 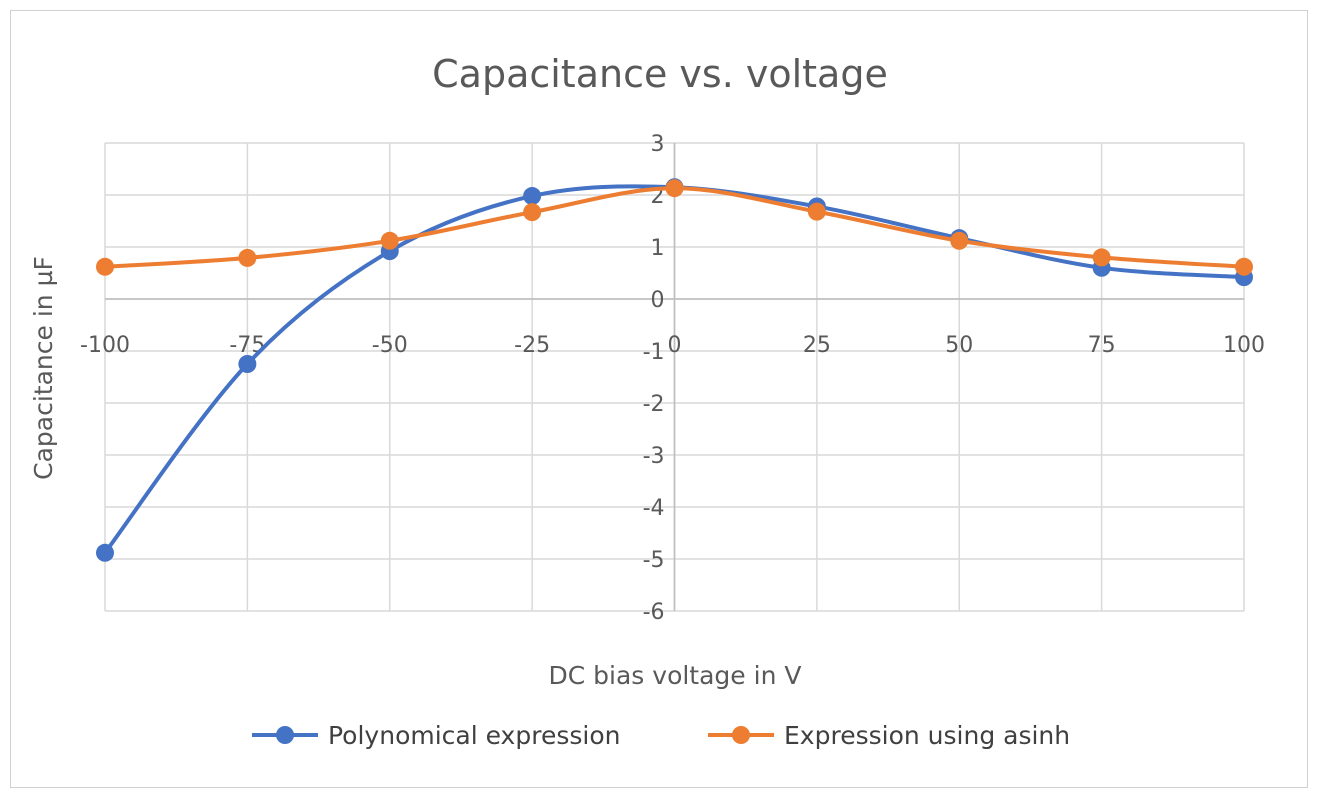 I want to click on y-tick-label: -2, so click(x=654, y=404).